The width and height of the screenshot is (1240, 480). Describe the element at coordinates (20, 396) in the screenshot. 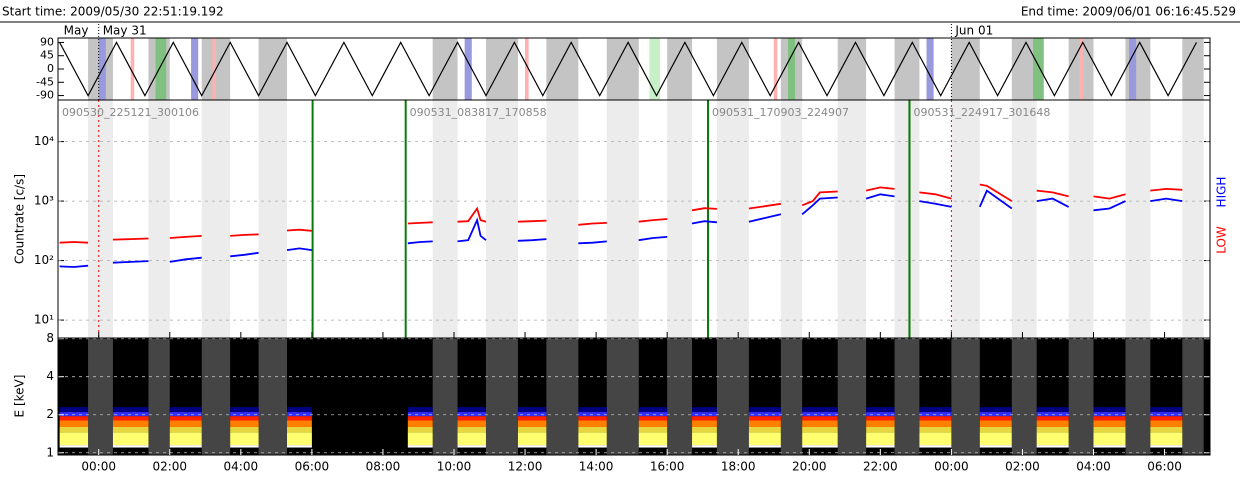

I see `y-axis-label: E [keV]` at that location.